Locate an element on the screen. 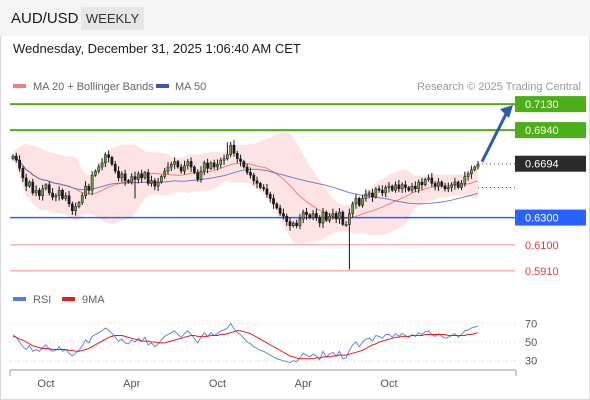  pivot-level-label: 0.6300 is located at coordinates (542, 219).